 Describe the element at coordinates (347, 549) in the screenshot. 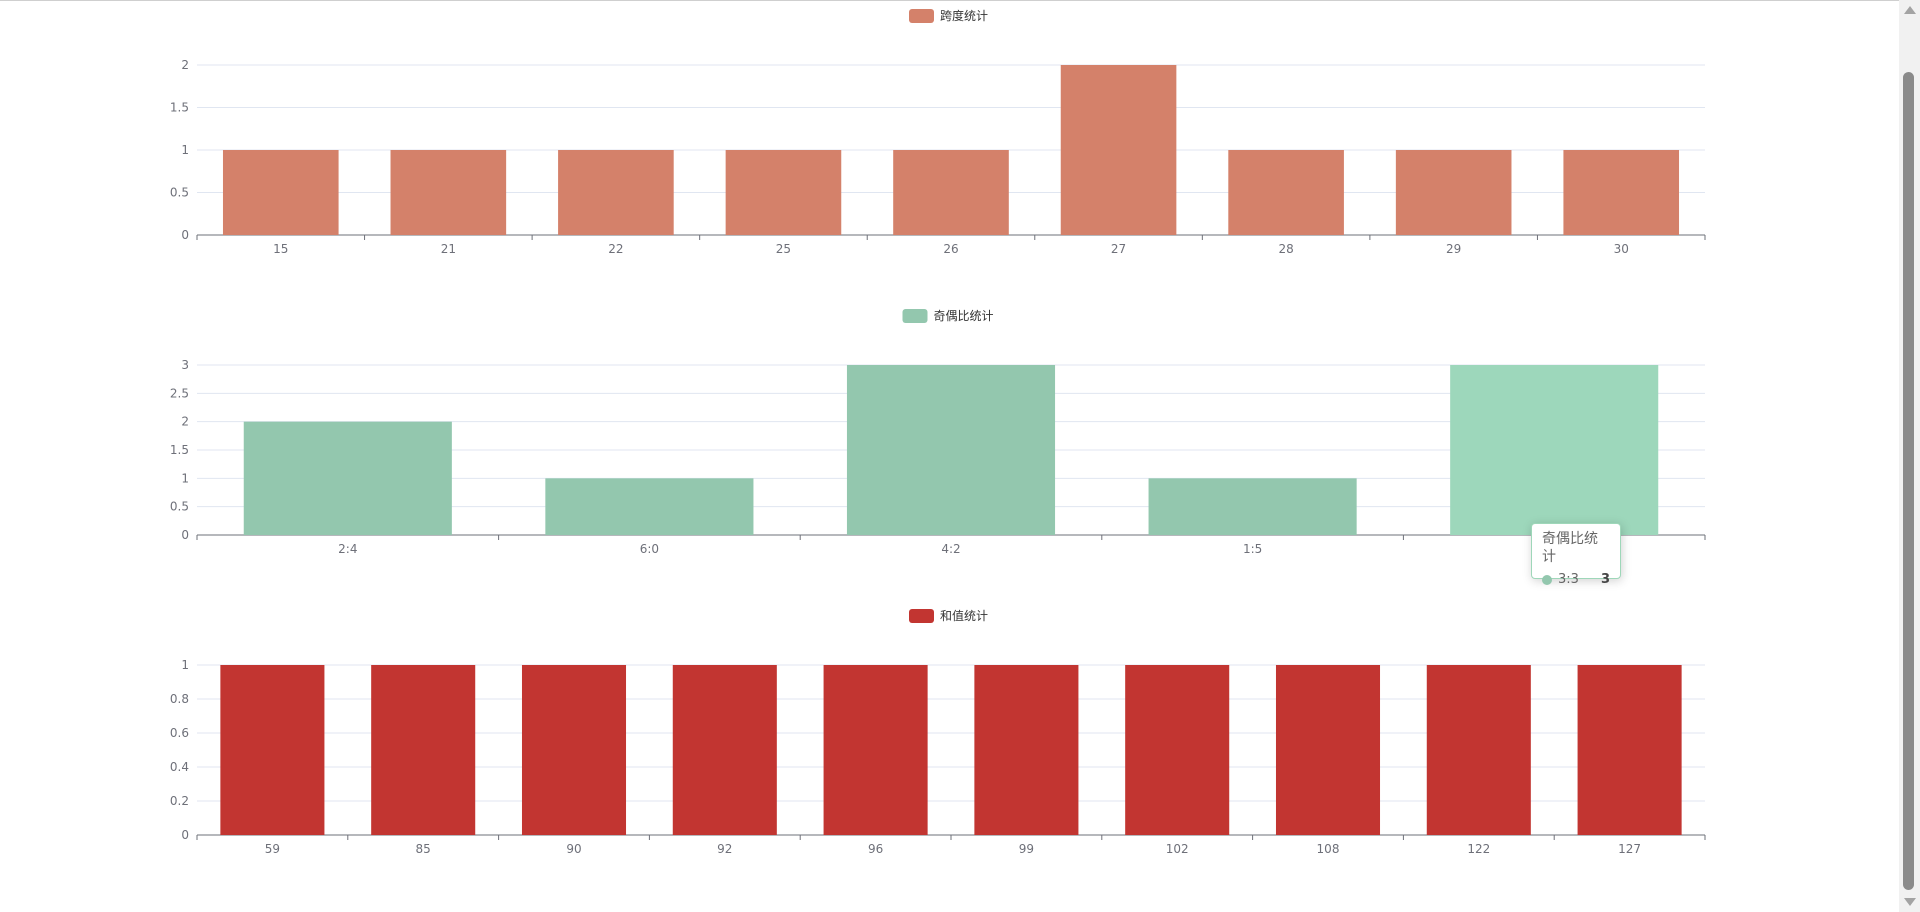

I see `x-tick-label: 2:4` at that location.